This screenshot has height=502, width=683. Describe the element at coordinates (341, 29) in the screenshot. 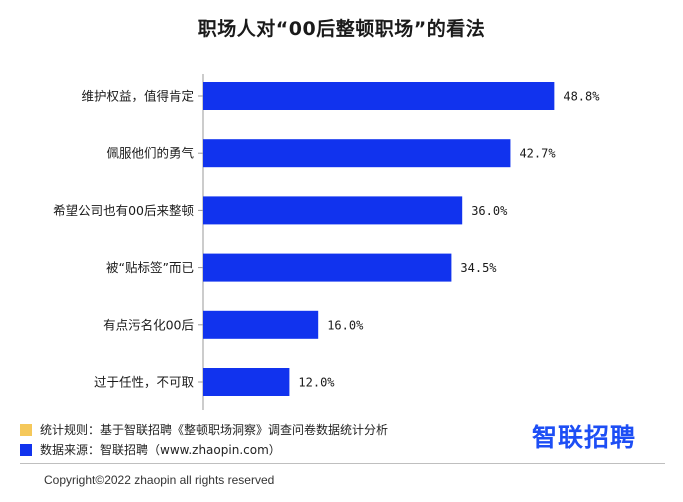

I see `chart-title: 职场人对“00后整顿职场”的看法` at that location.